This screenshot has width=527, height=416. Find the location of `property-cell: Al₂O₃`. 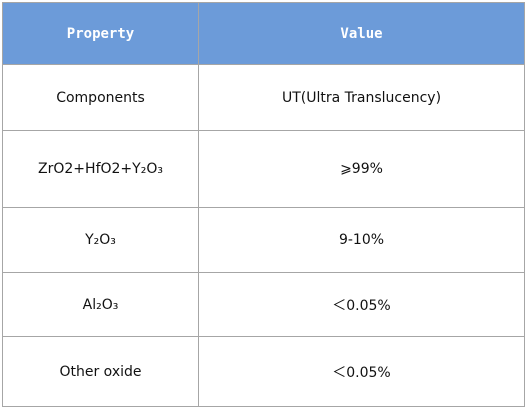

property-cell: Al₂O₃ is located at coordinates (100, 304).